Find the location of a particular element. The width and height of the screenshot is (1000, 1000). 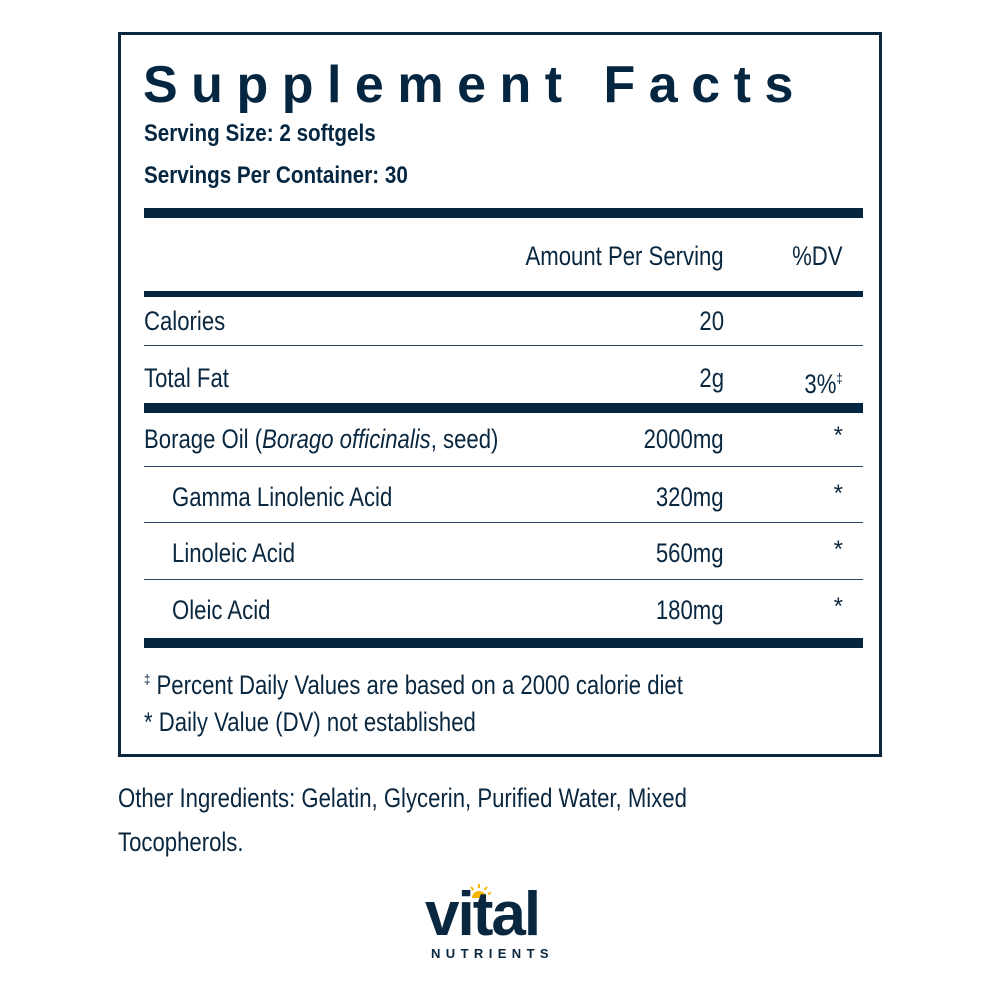

row-oleic-dv: * is located at coordinates (838, 606).